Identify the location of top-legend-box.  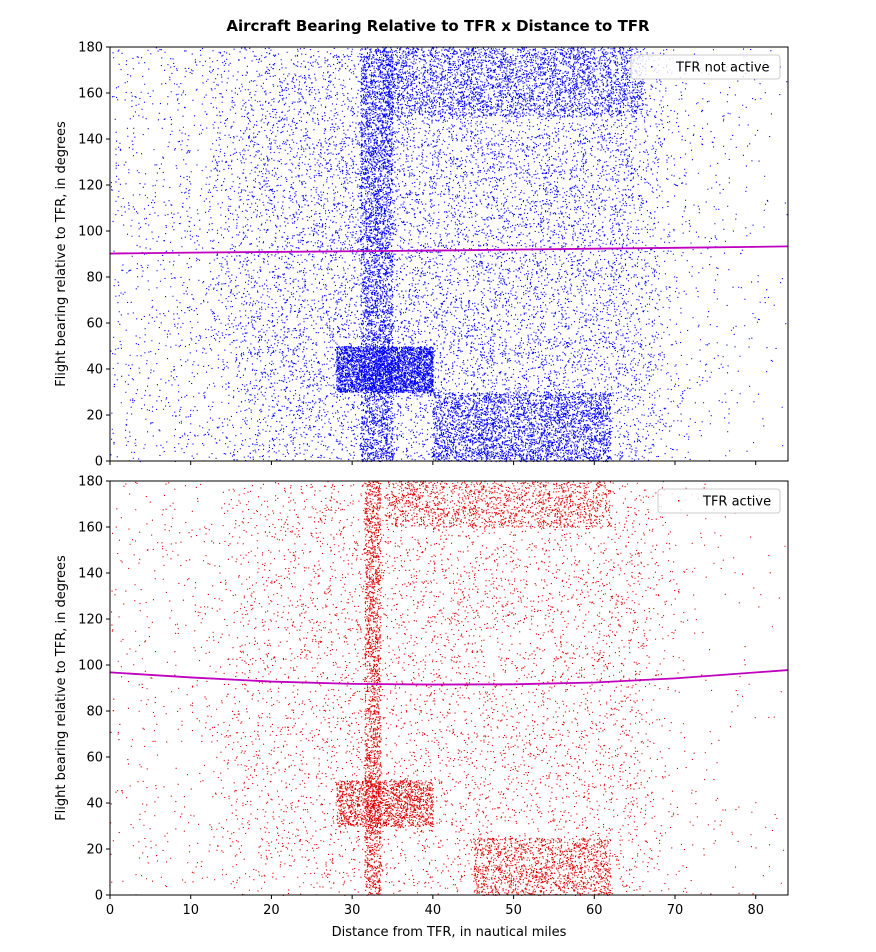
(705, 67).